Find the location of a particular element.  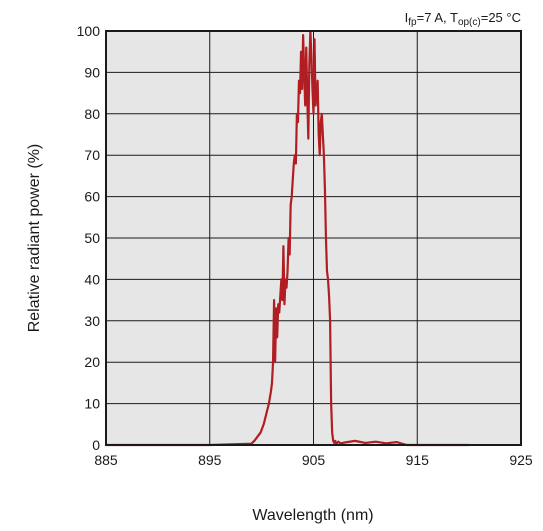

y-tick-label-100: 100 is located at coordinates (89, 31).